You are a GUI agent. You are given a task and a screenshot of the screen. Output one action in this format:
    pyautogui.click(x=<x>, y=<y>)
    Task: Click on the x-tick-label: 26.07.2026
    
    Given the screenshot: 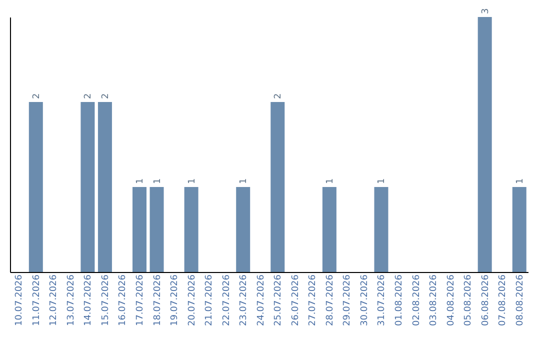 What is the action you would take?
    pyautogui.click(x=295, y=300)
    